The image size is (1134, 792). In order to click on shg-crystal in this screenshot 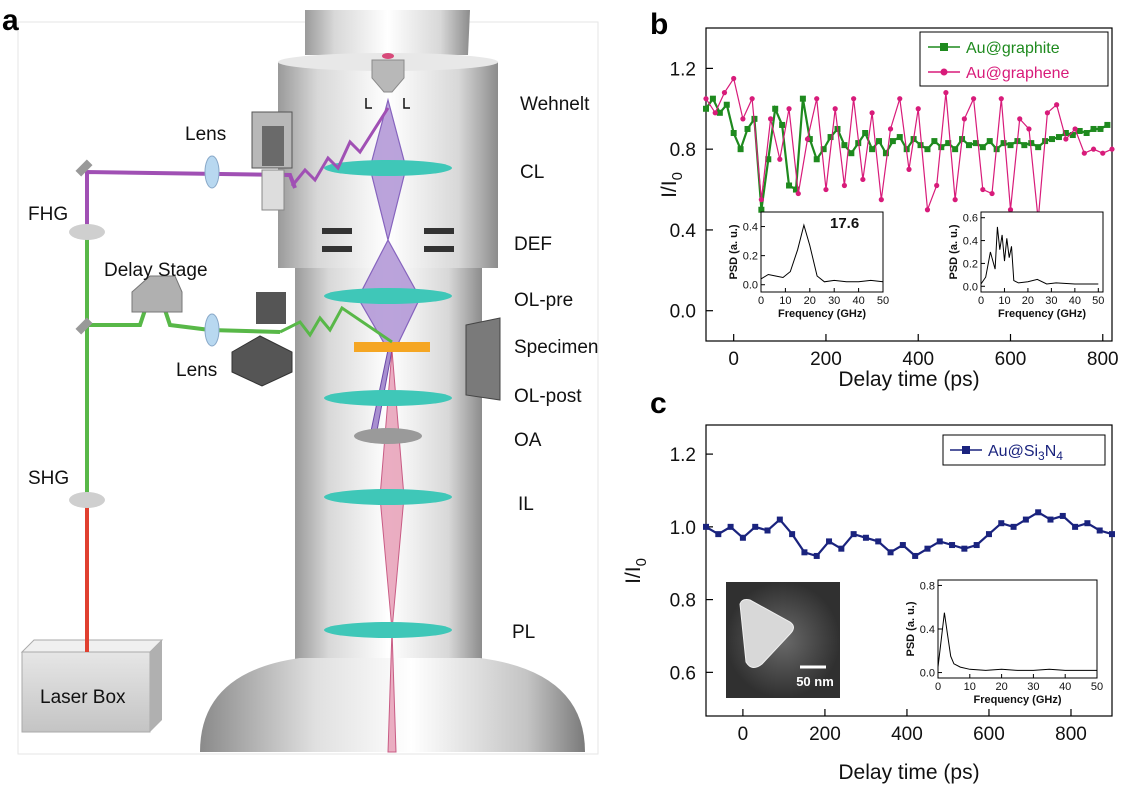, I will do `click(87, 500)`.